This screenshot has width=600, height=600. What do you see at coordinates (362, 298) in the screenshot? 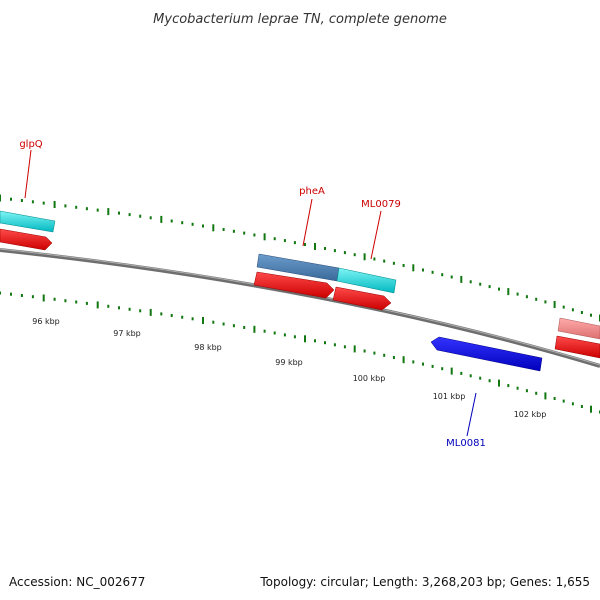
I see `cds-feature-ml0079` at bounding box center [362, 298].